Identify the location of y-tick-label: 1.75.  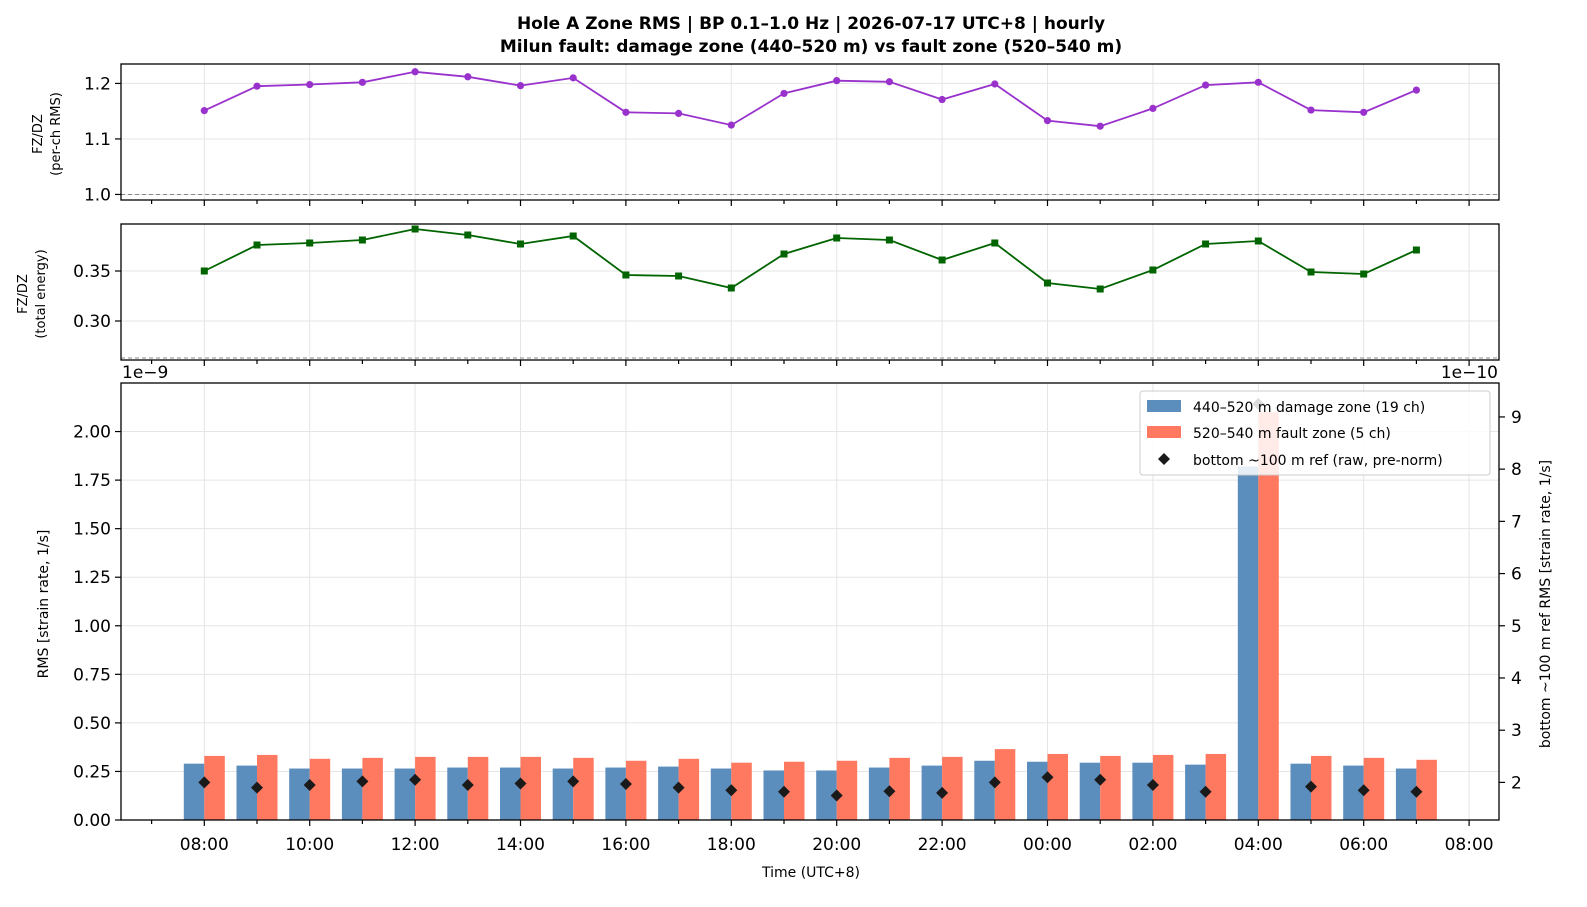
(92, 481).